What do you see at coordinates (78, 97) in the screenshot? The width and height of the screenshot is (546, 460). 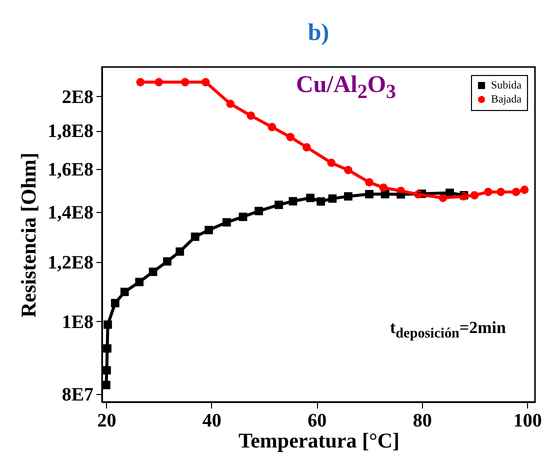 I see `y-tick-label: 2E8` at bounding box center [78, 97].